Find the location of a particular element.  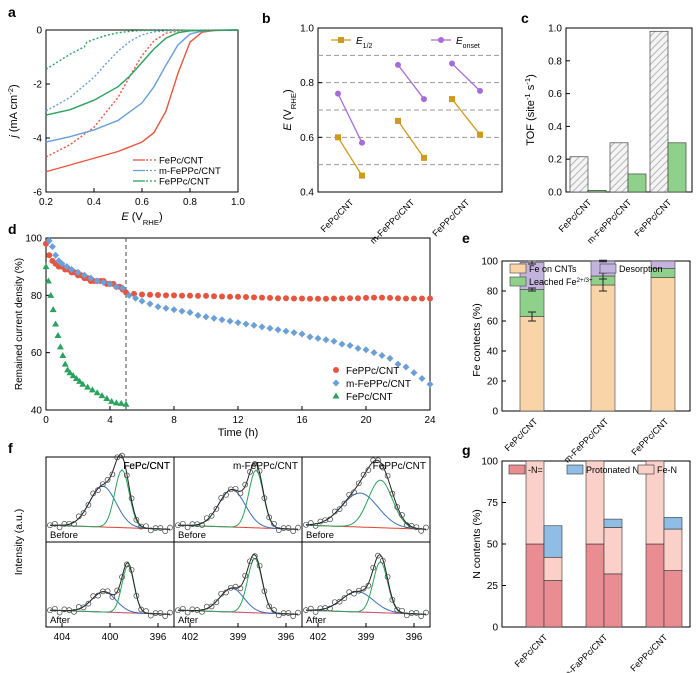

panel-e-category-label: m-FePPc/CNT is located at coordinates (586, 440).